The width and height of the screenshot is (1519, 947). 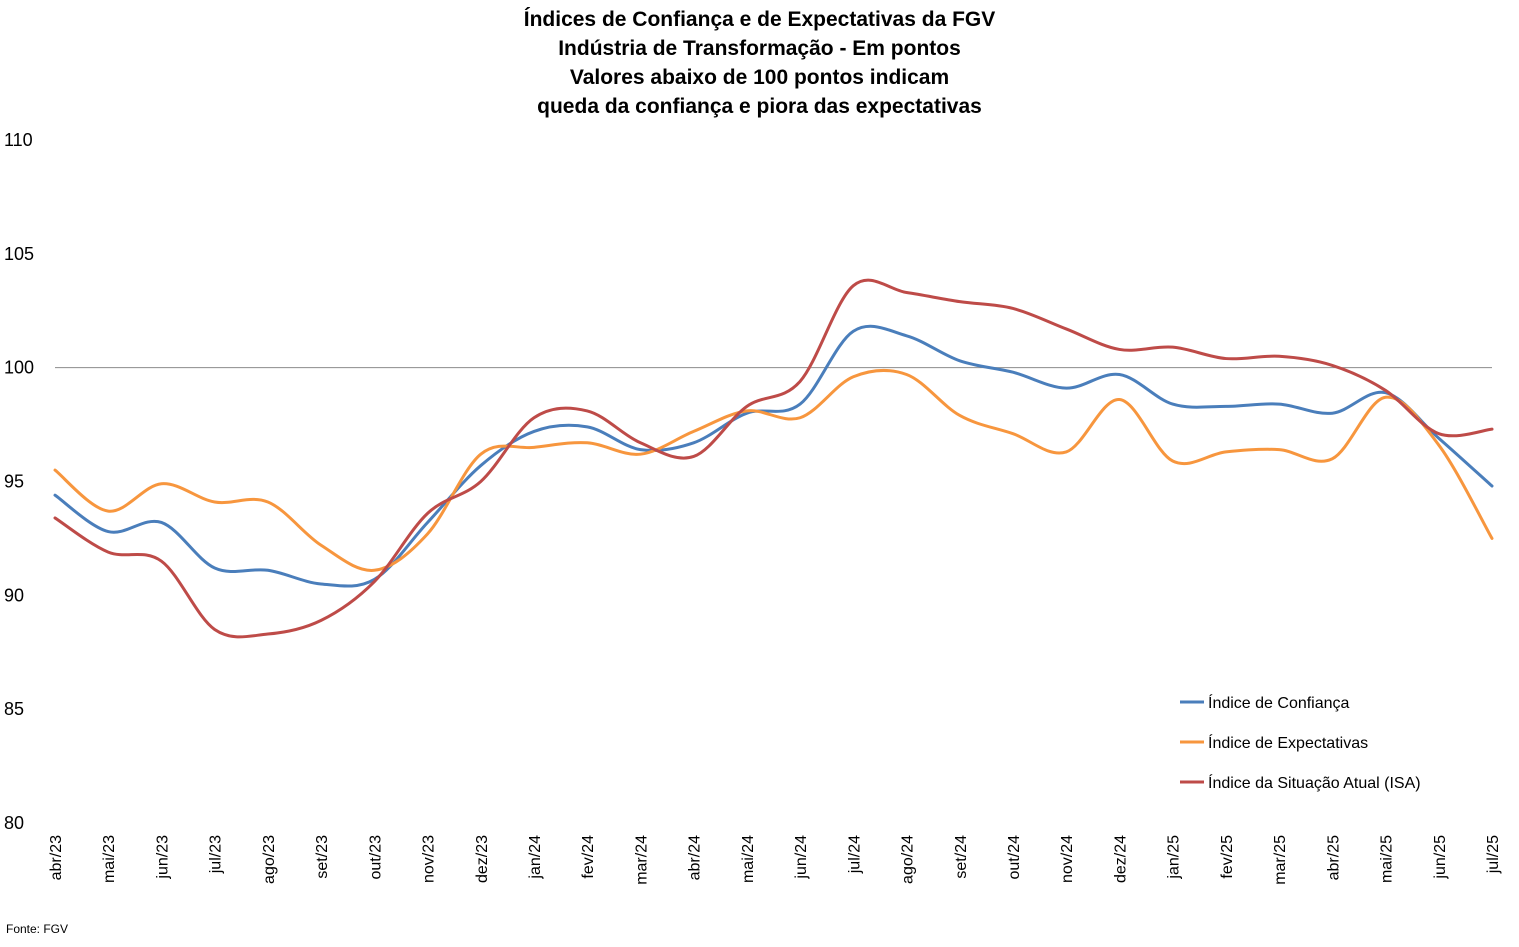 I want to click on x-tick-label: set/24, so click(x=961, y=857).